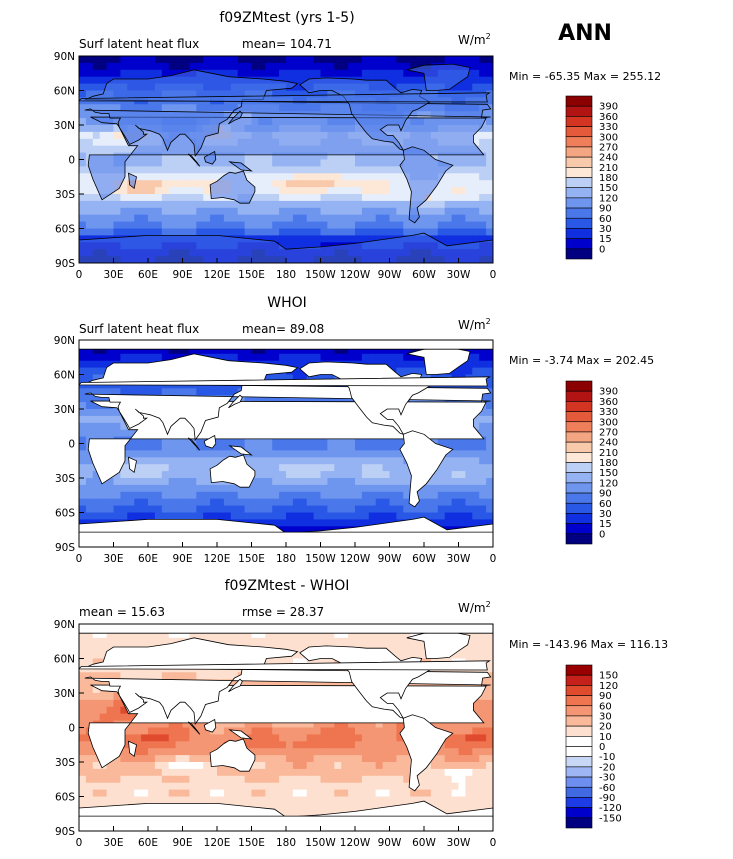 The image size is (733, 859). I want to click on x-tick-label: 120W, so click(355, 559).